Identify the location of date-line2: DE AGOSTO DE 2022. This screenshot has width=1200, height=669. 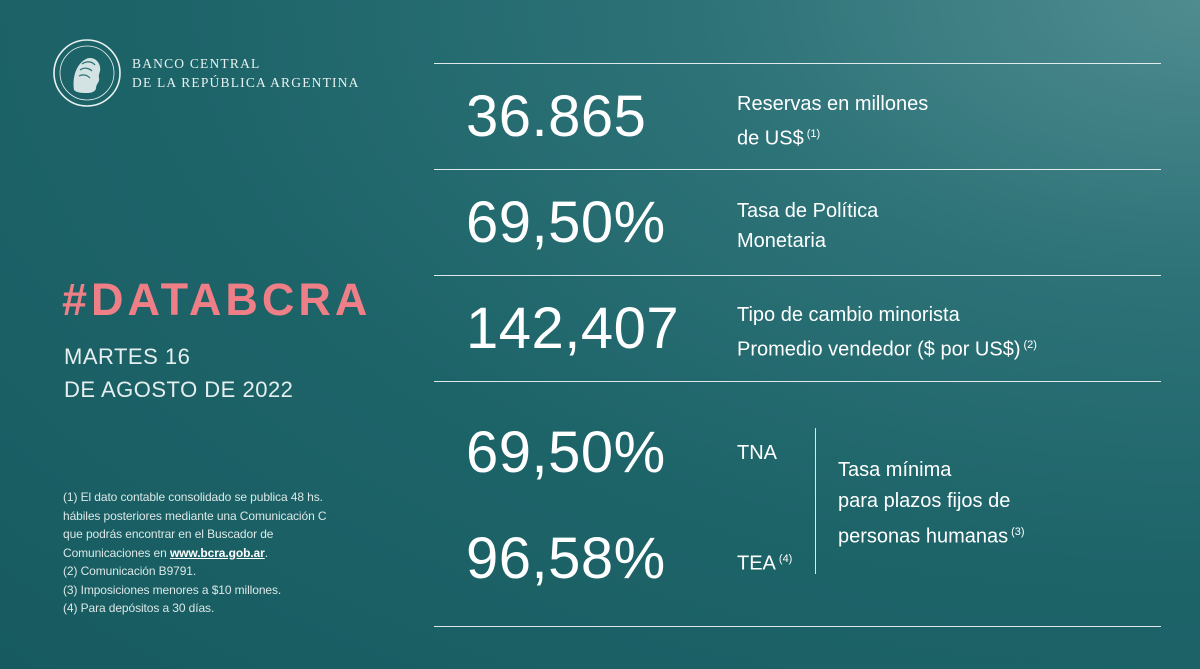
(179, 389).